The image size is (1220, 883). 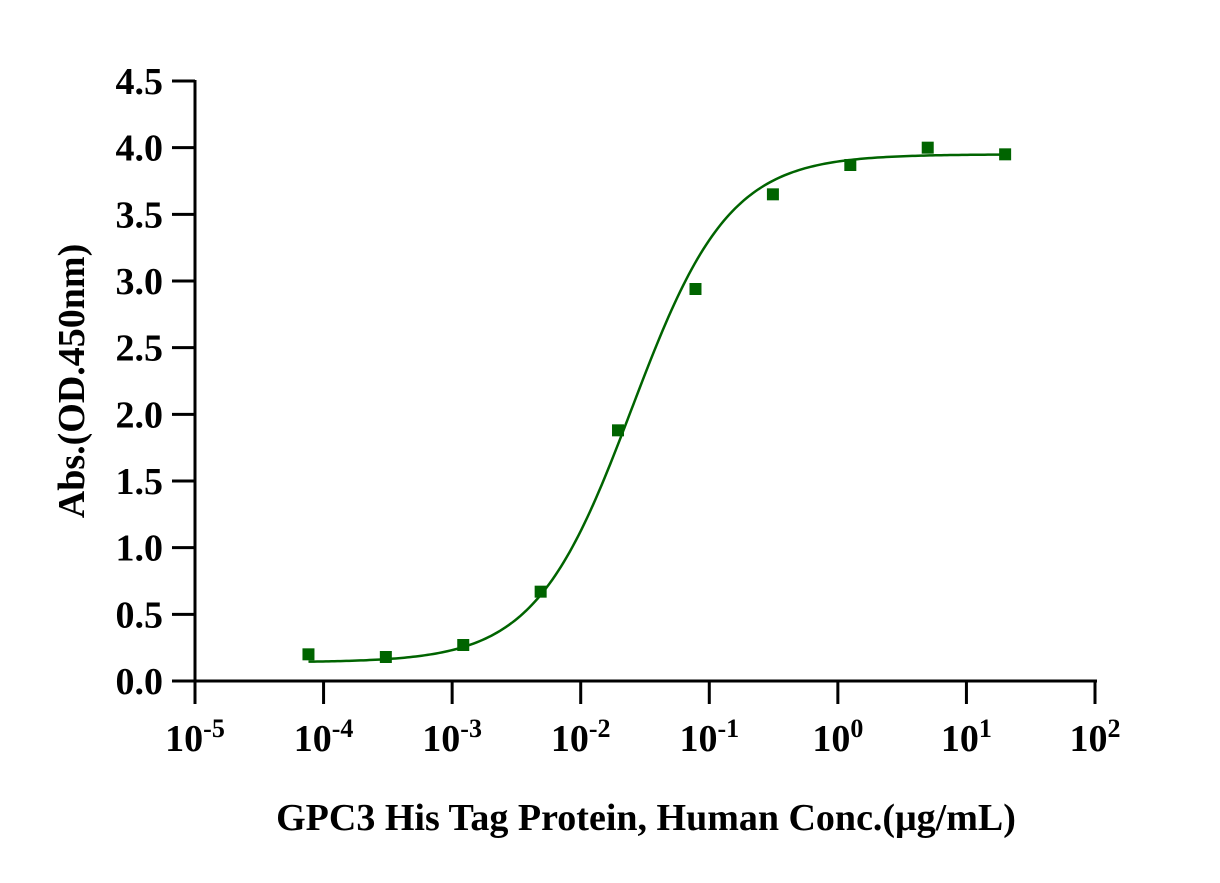 What do you see at coordinates (140, 549) in the screenshot?
I see `y-tick-label: 1.0` at bounding box center [140, 549].